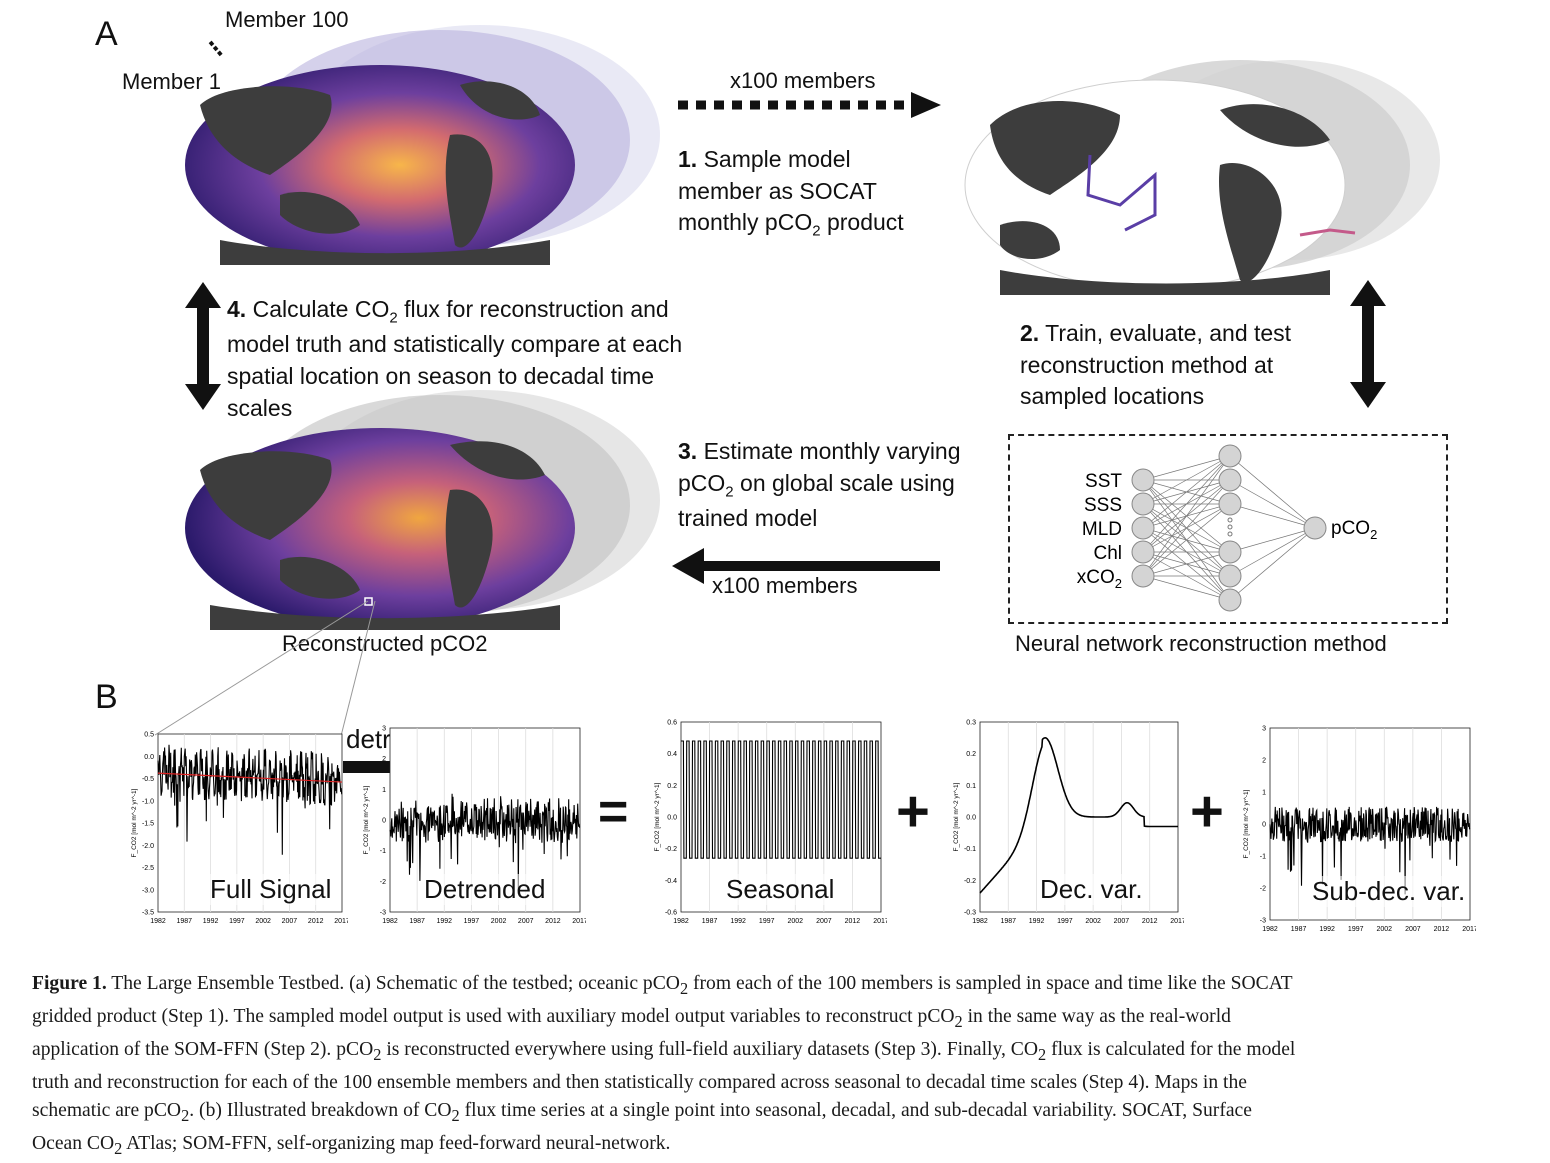  I want to click on y-tick-label: -3.0, so click(148, 890).